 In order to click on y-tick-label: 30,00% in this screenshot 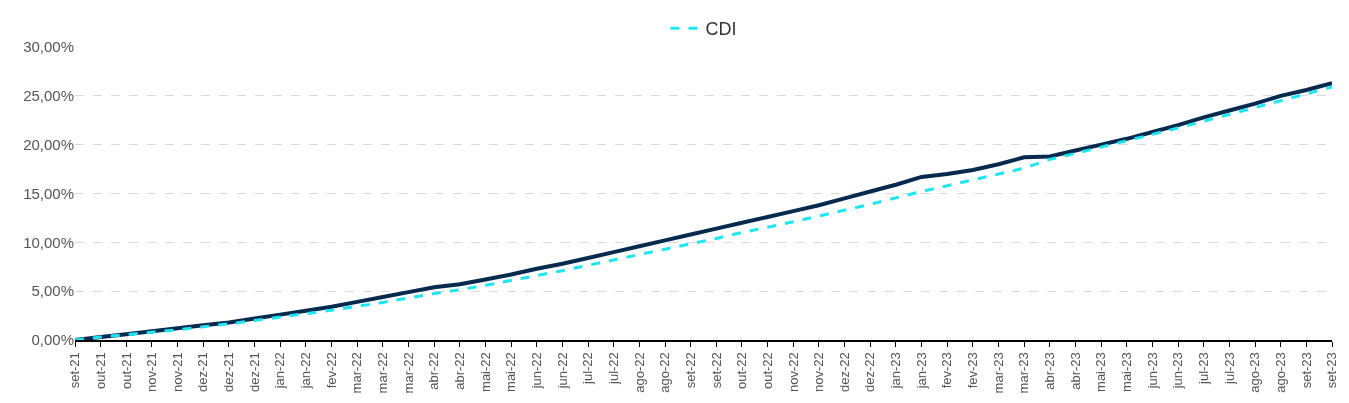, I will do `click(48, 47)`.